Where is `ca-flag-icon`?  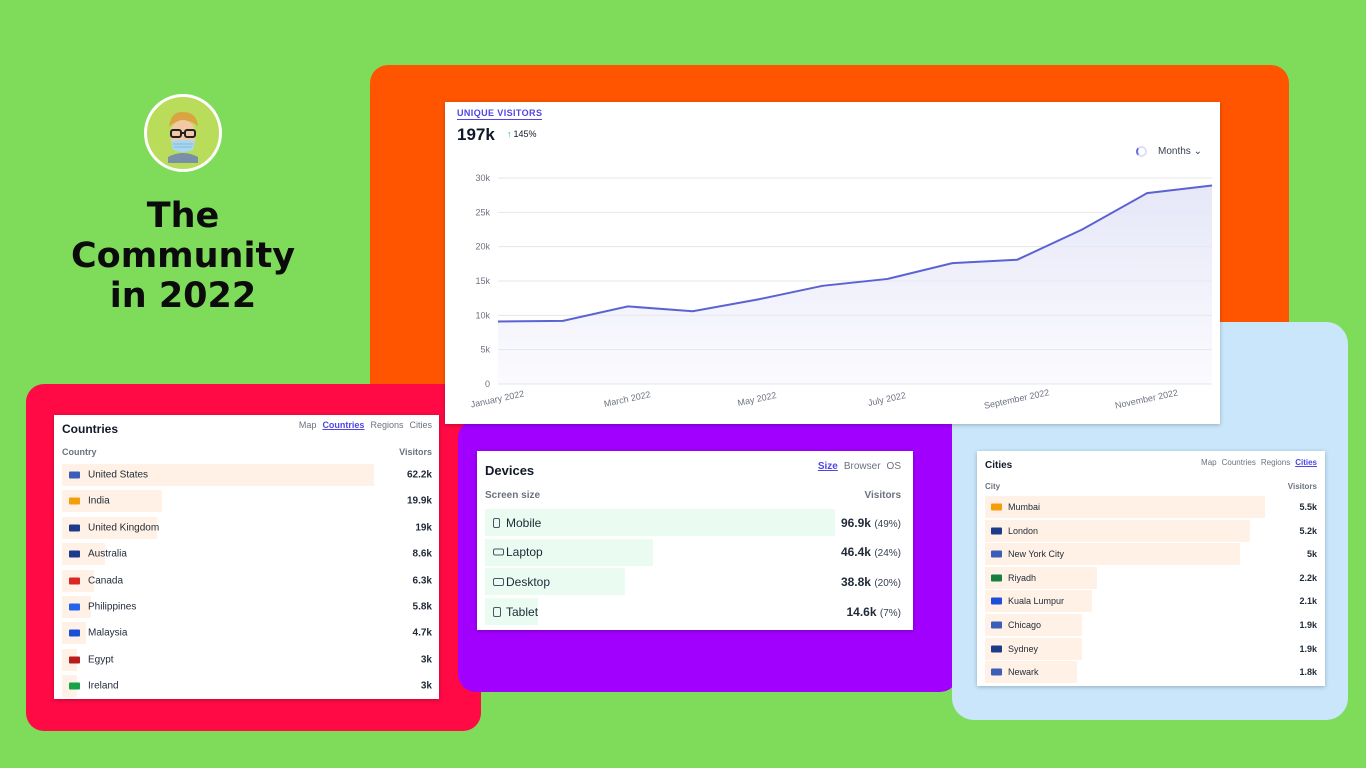 ca-flag-icon is located at coordinates (74, 581).